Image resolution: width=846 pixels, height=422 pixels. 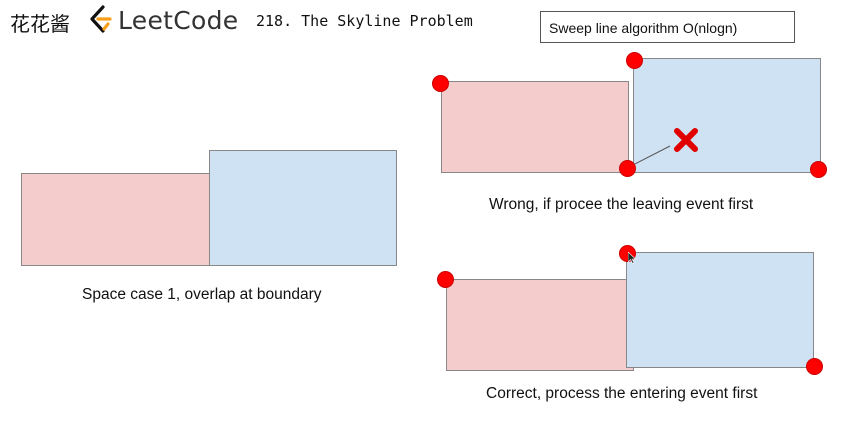 I want to click on wrong-event-dot-right-start, so click(x=634, y=60).